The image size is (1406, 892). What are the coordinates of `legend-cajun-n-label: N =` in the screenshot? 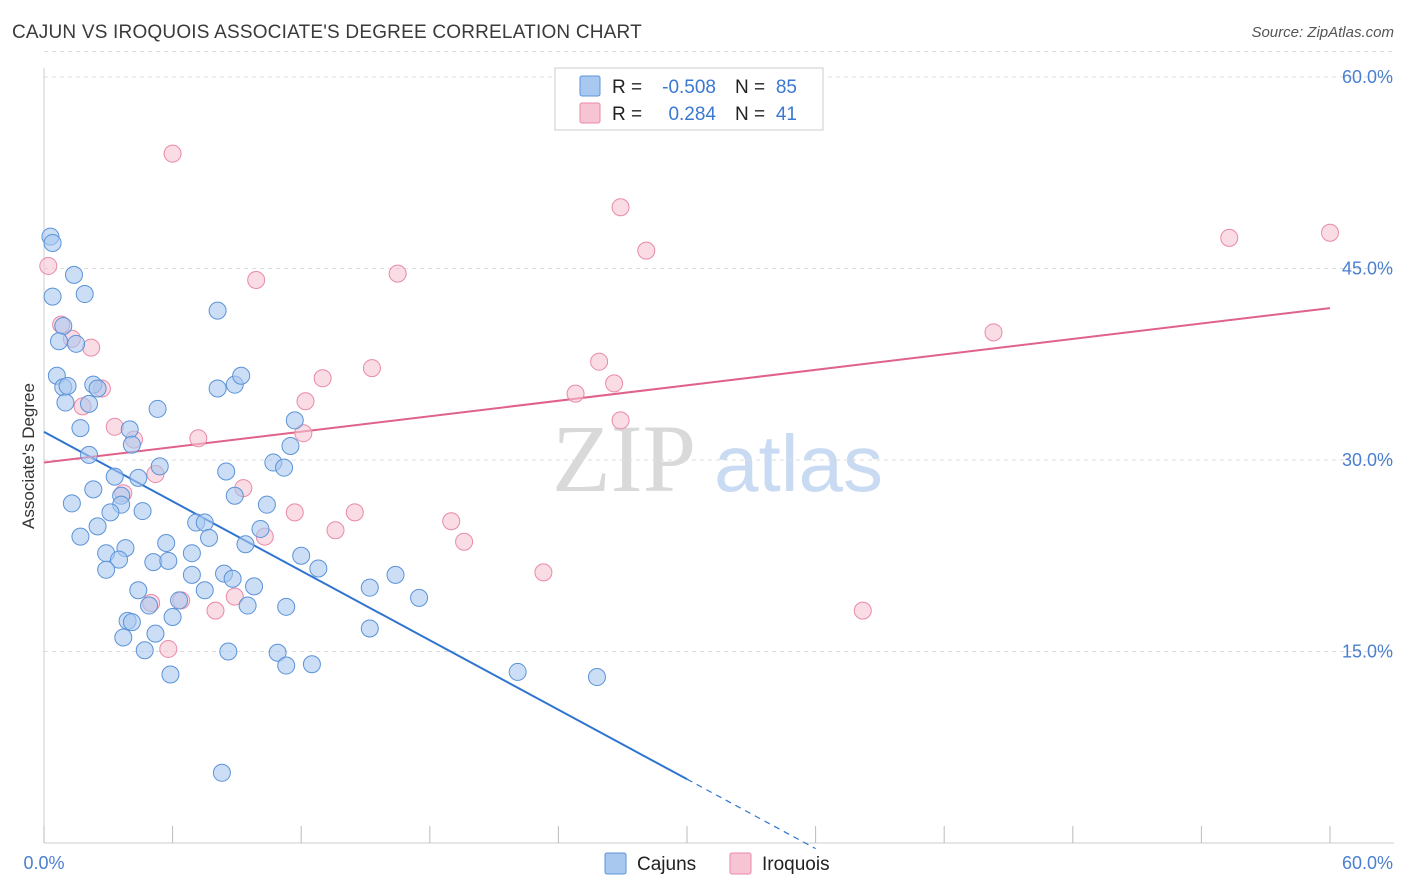 It's located at (750, 87).